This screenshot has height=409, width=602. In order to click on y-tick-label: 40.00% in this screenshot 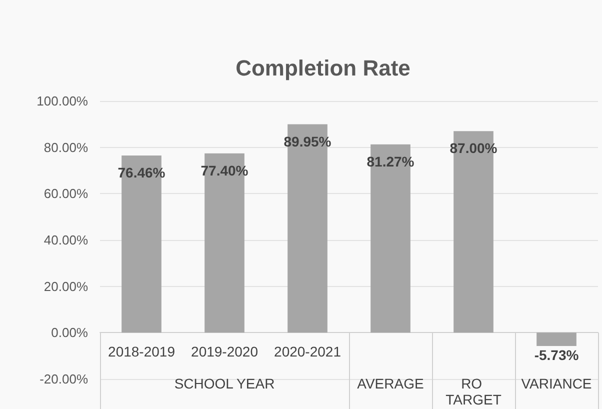, I will do `click(66, 240)`.